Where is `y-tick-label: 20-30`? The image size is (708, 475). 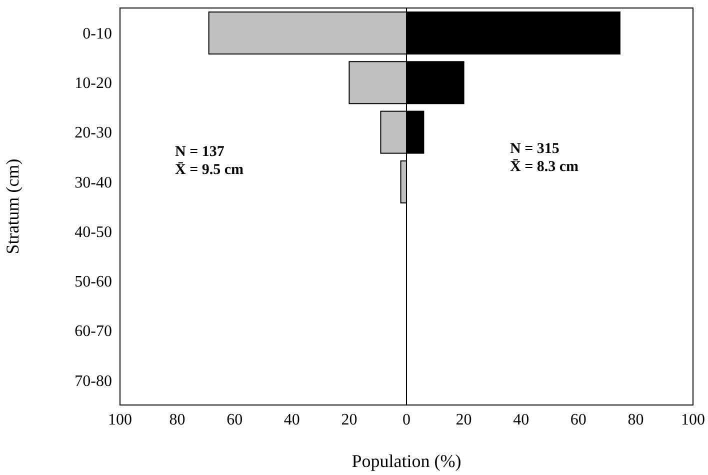
y-tick-label: 20-30 is located at coordinates (93, 133).